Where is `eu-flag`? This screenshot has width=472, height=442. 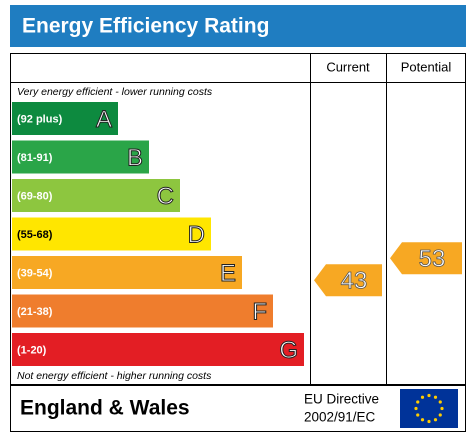 eu-flag is located at coordinates (429, 408).